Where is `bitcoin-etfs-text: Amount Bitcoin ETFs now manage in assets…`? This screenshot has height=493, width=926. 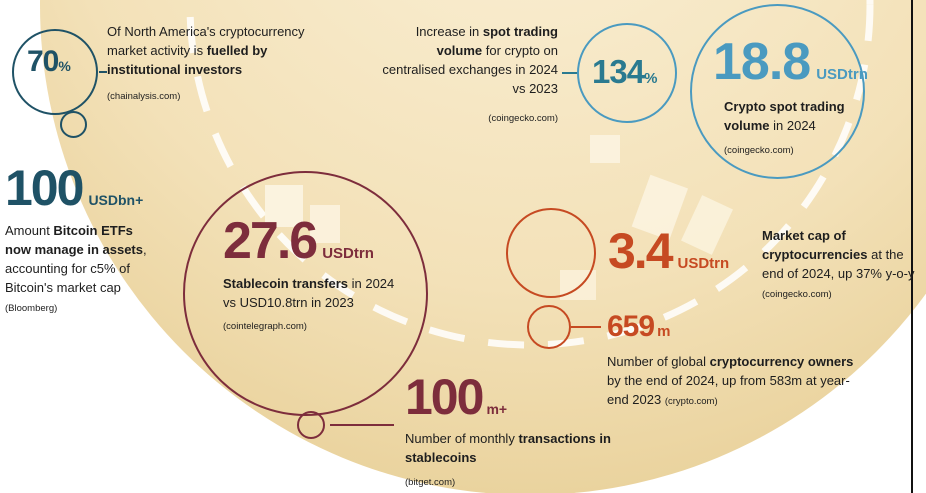 bitcoin-etfs-text: Amount Bitcoin ETFs now manage in assets… is located at coordinates (76, 268).